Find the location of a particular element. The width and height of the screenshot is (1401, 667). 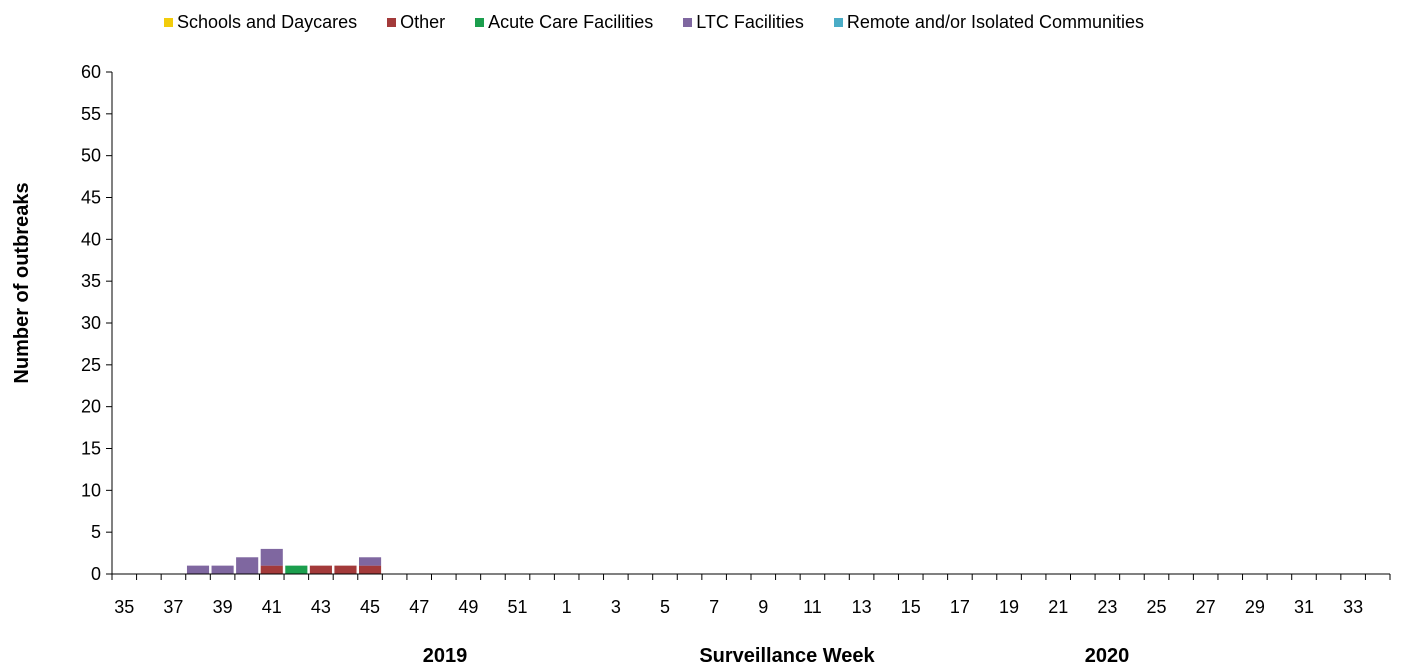

legend-item: Schools and Daycares is located at coordinates (260, 22).